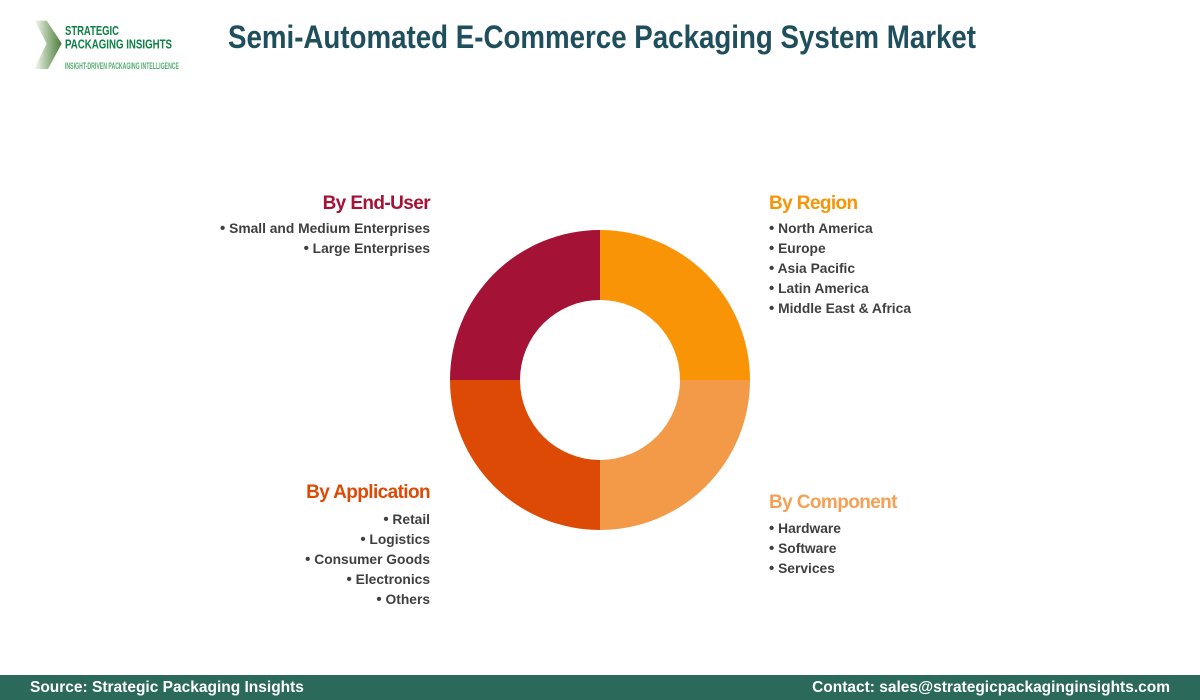  Describe the element at coordinates (118, 44) in the screenshot. I see `svg-text: PACKAGING INSIGHTS` at that location.